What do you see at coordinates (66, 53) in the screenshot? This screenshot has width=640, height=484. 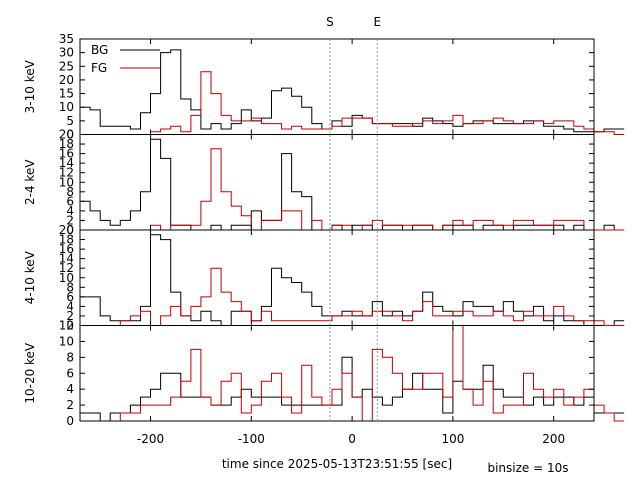 I see `y-tick-label: 30` at bounding box center [66, 53].